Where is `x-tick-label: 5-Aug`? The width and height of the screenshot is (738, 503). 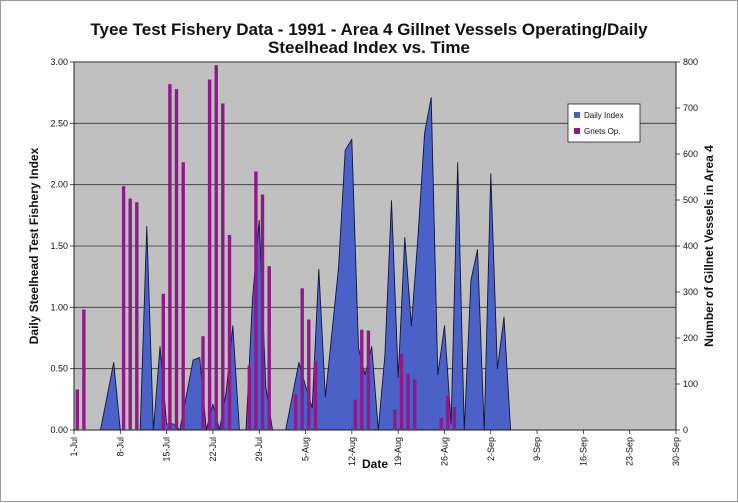
x-tick-label: 5-Aug is located at coordinates (306, 449).